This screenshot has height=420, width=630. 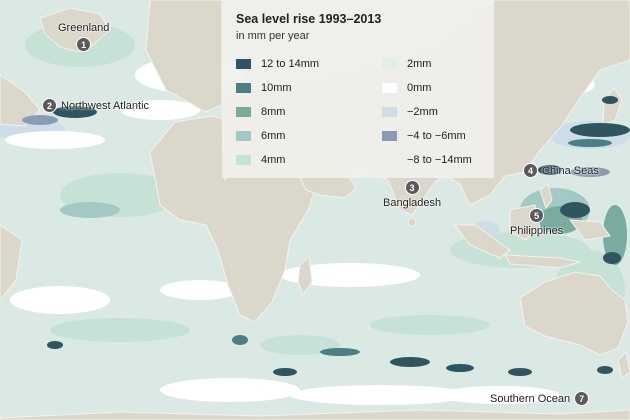 I want to click on legend-item: 0mm, so click(x=427, y=88).